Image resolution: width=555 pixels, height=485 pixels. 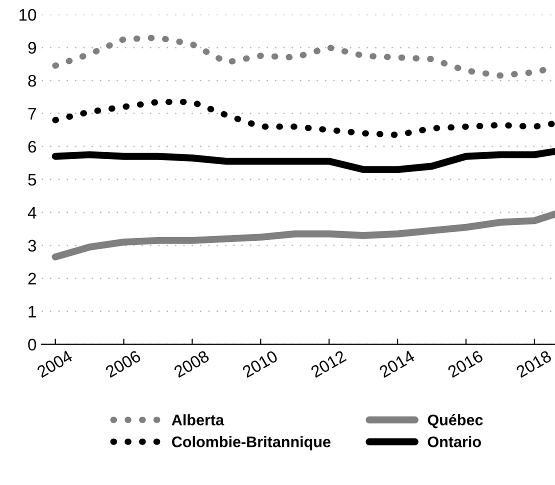 What do you see at coordinates (28, 14) in the screenshot?
I see `y-tick-label: 10` at bounding box center [28, 14].